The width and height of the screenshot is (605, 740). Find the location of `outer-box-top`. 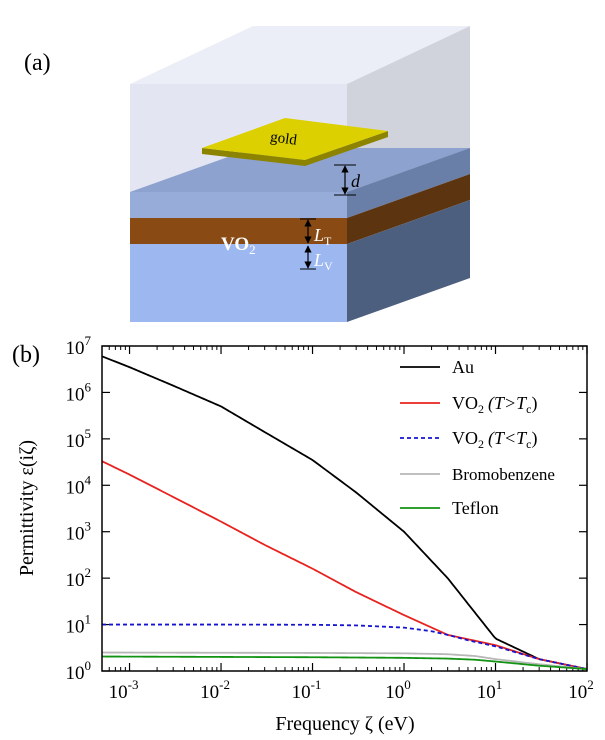

outer-box-top is located at coordinates (300, 55).